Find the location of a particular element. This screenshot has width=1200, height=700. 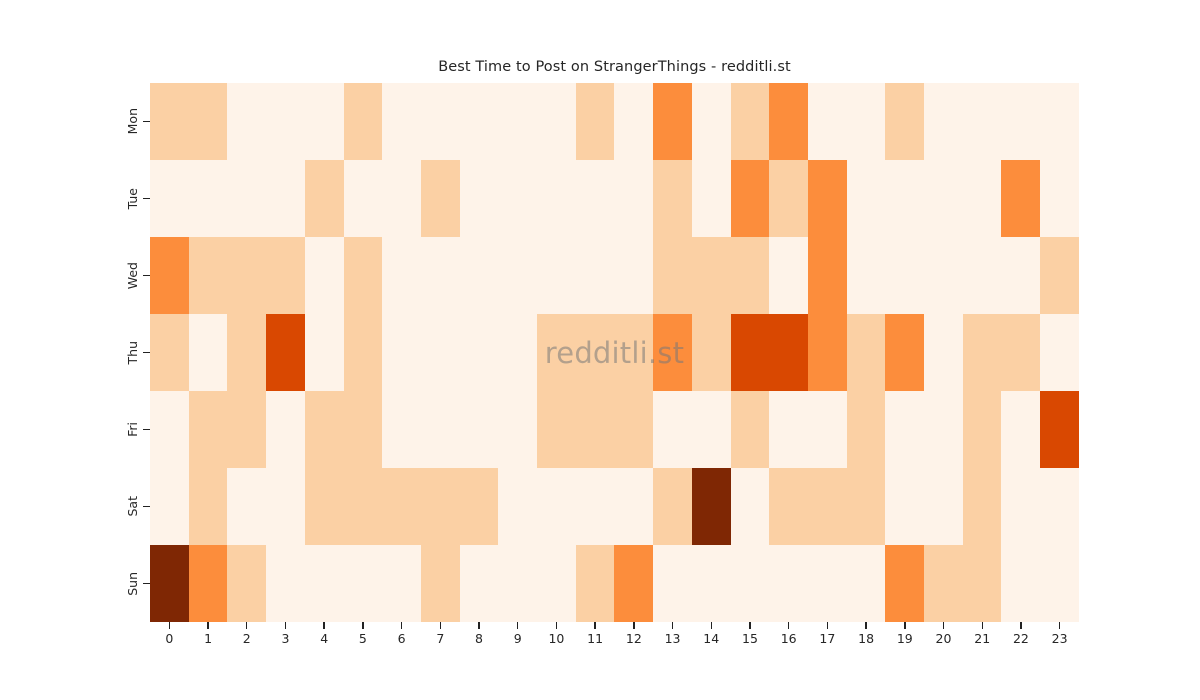

x-tick-label: 6 is located at coordinates (401, 638).